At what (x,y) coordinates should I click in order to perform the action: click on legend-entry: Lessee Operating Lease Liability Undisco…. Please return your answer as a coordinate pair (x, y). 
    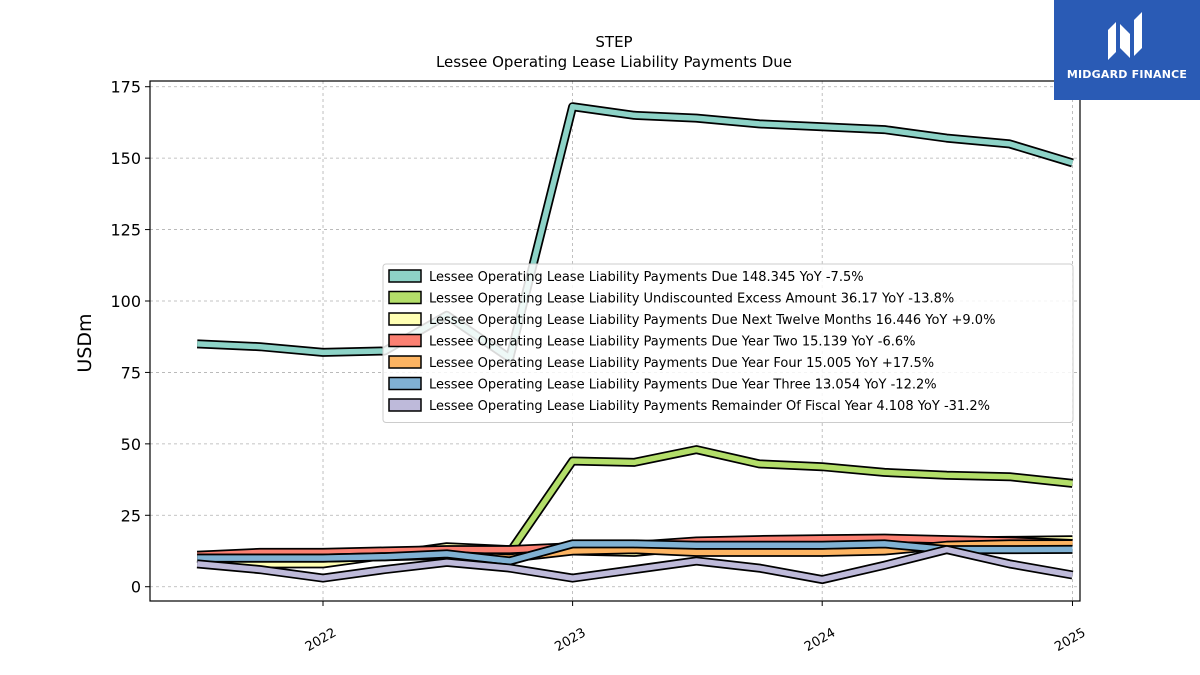
    Looking at the image, I should click on (691, 299).